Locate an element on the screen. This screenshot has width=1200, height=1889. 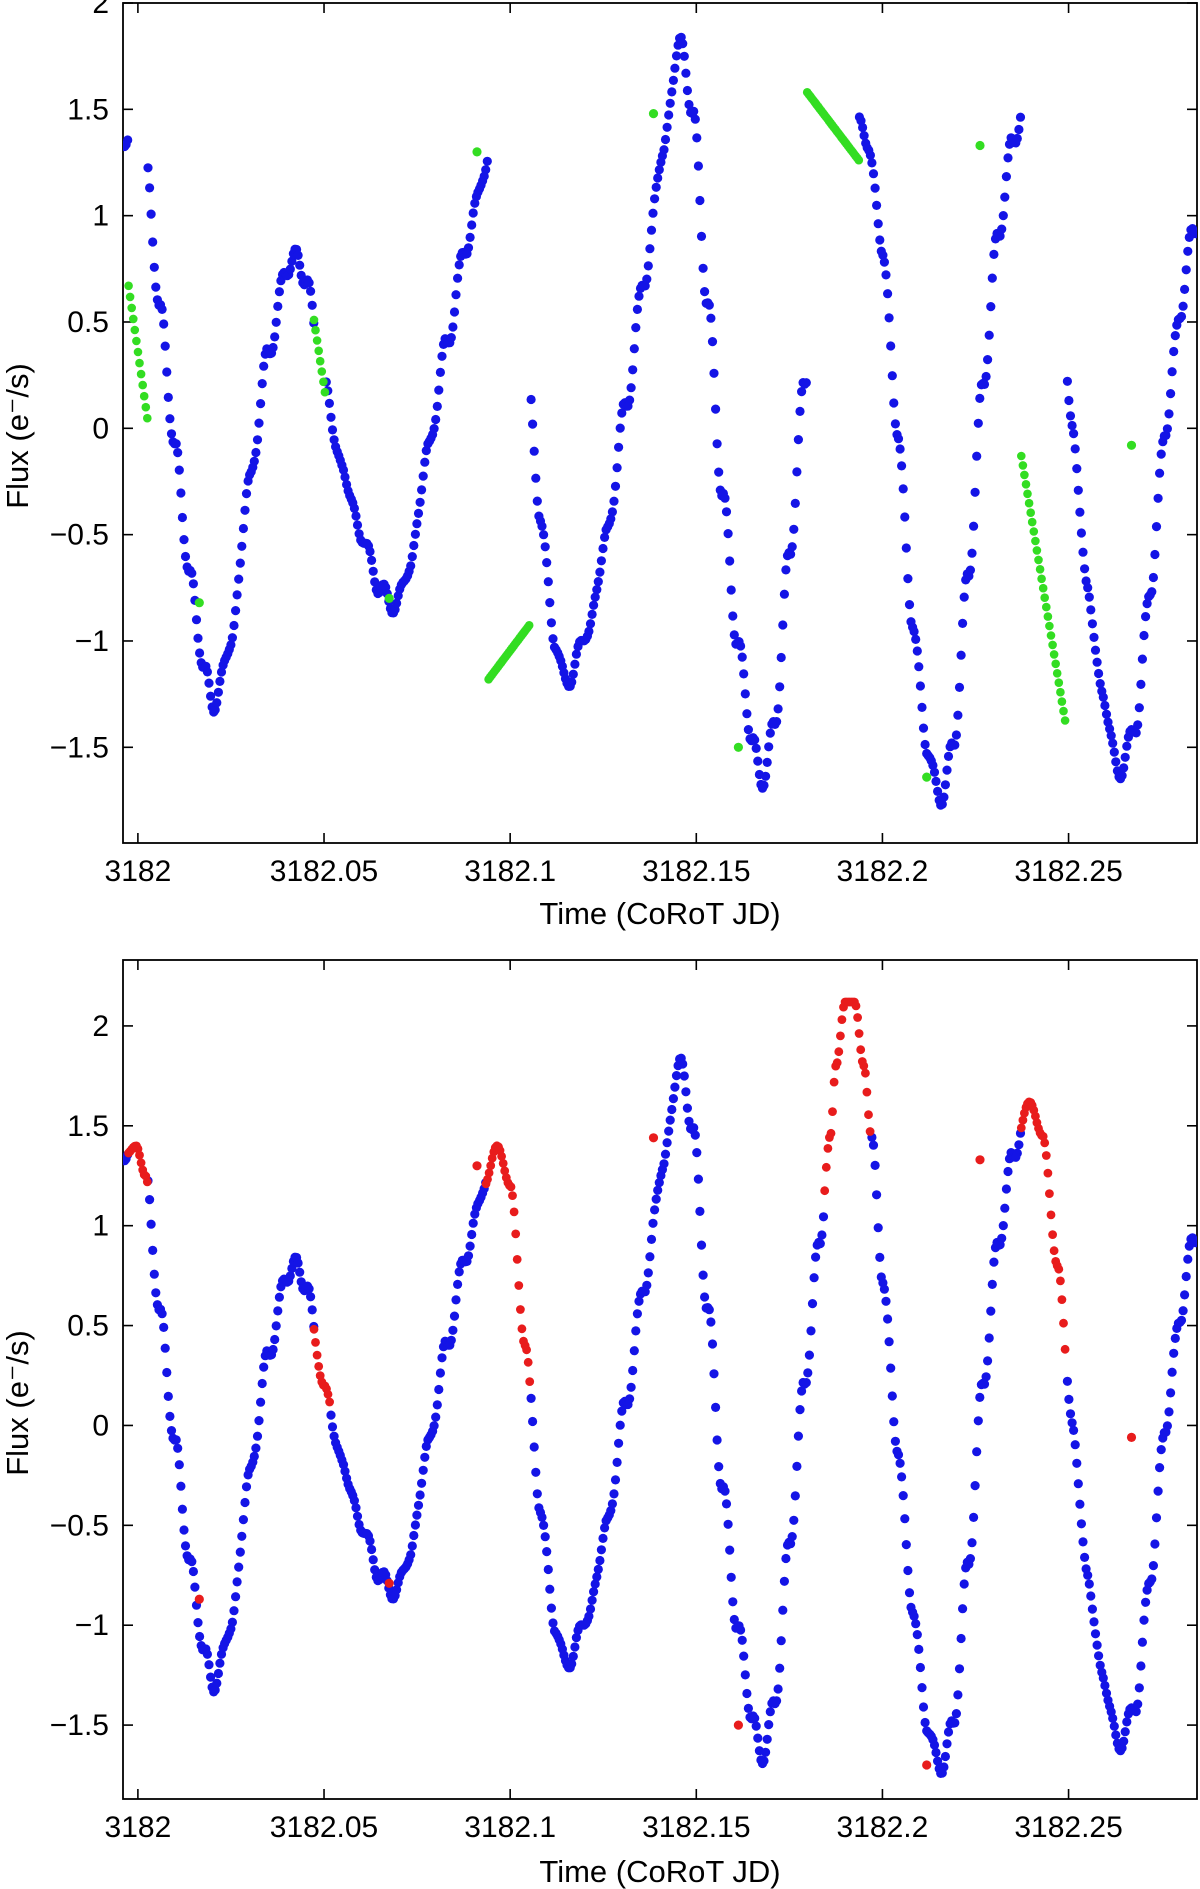
y-tick-label: 2 is located at coordinates (100, 1026).